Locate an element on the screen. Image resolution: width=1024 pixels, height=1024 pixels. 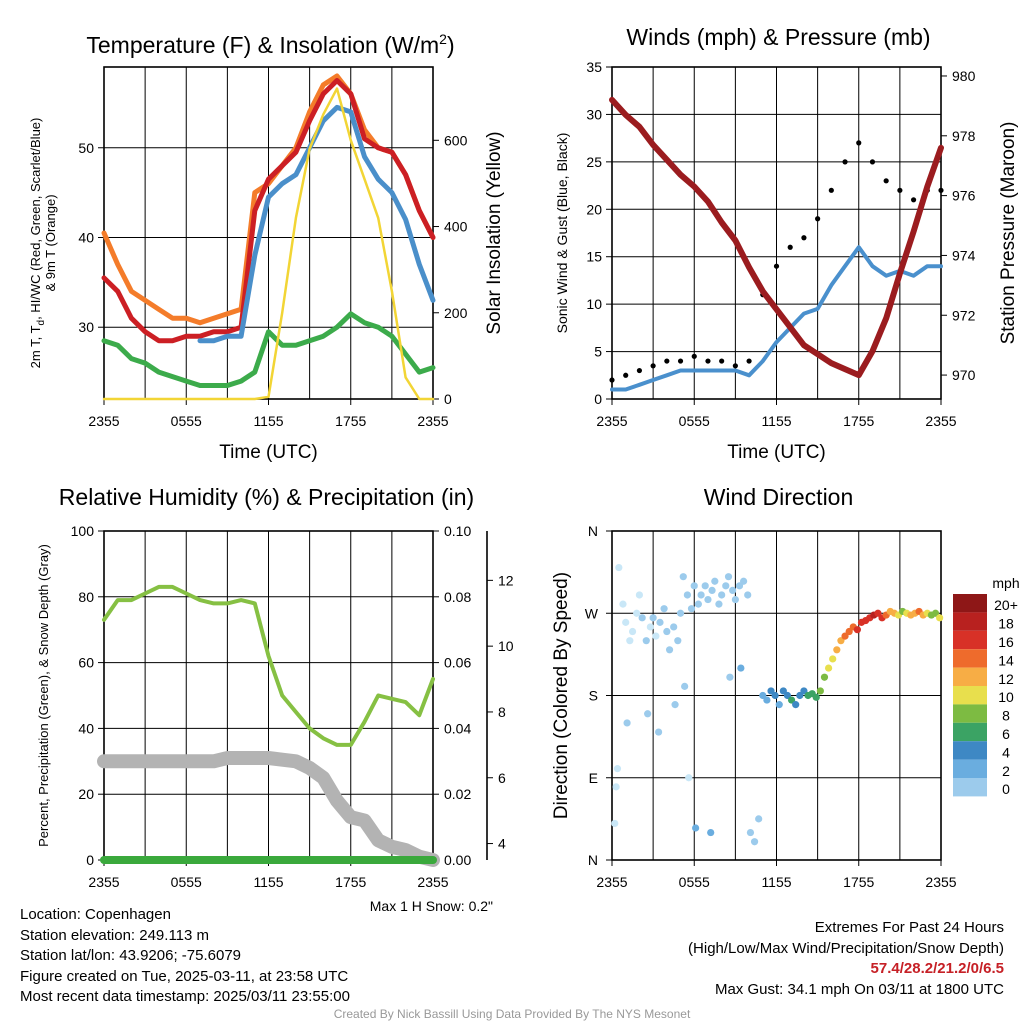
colorbar-label: 14 is located at coordinates (1006, 660).